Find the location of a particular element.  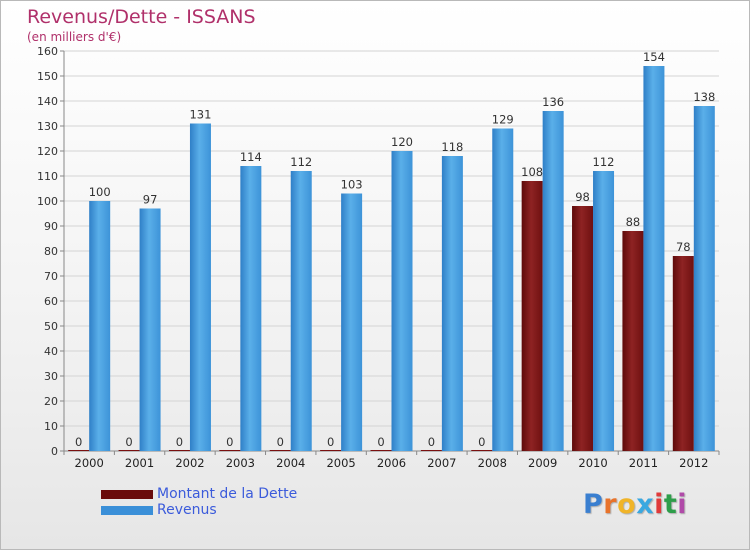

x-tick-label: 2008 is located at coordinates (492, 463).